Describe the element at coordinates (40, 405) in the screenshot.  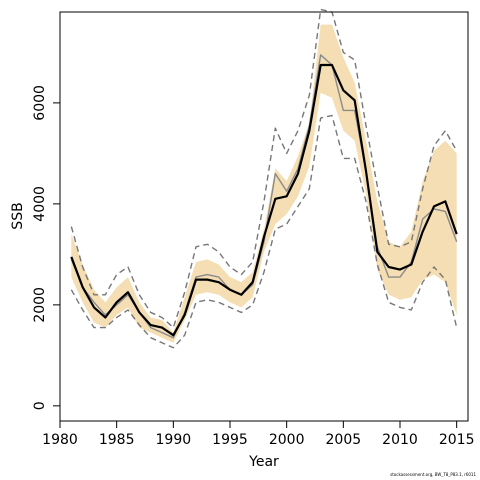
I see `y-tick-label: 0` at that location.